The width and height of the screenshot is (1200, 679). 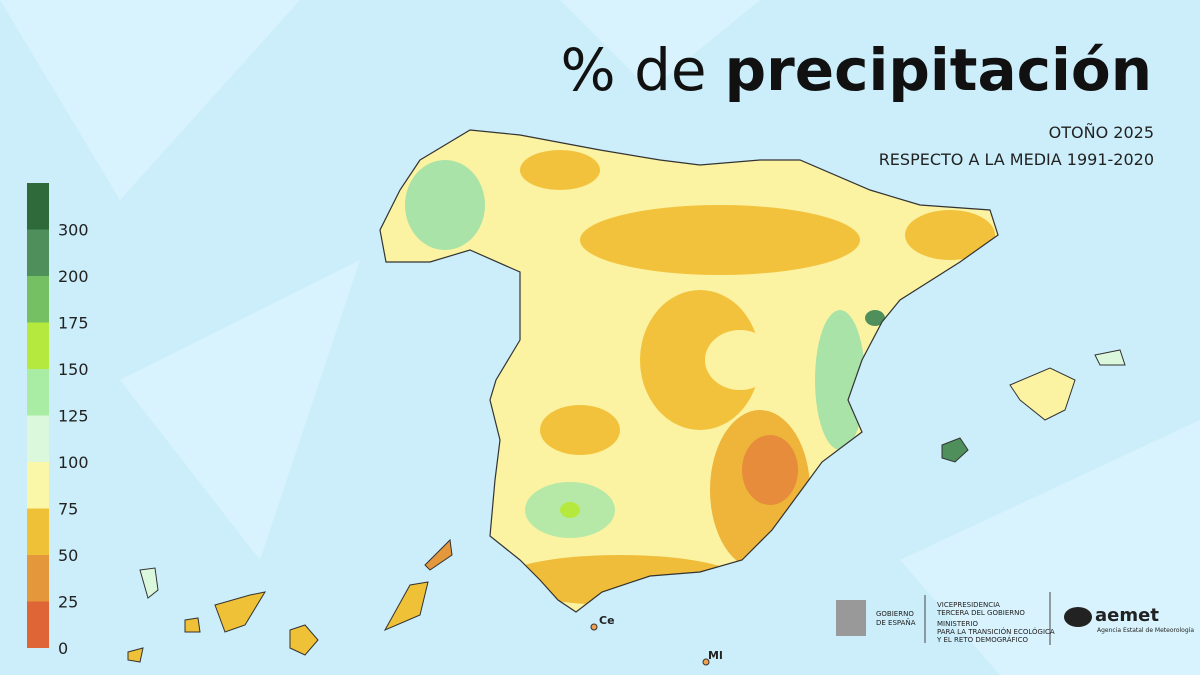 I want to click on ceuta-dot, so click(x=594, y=627).